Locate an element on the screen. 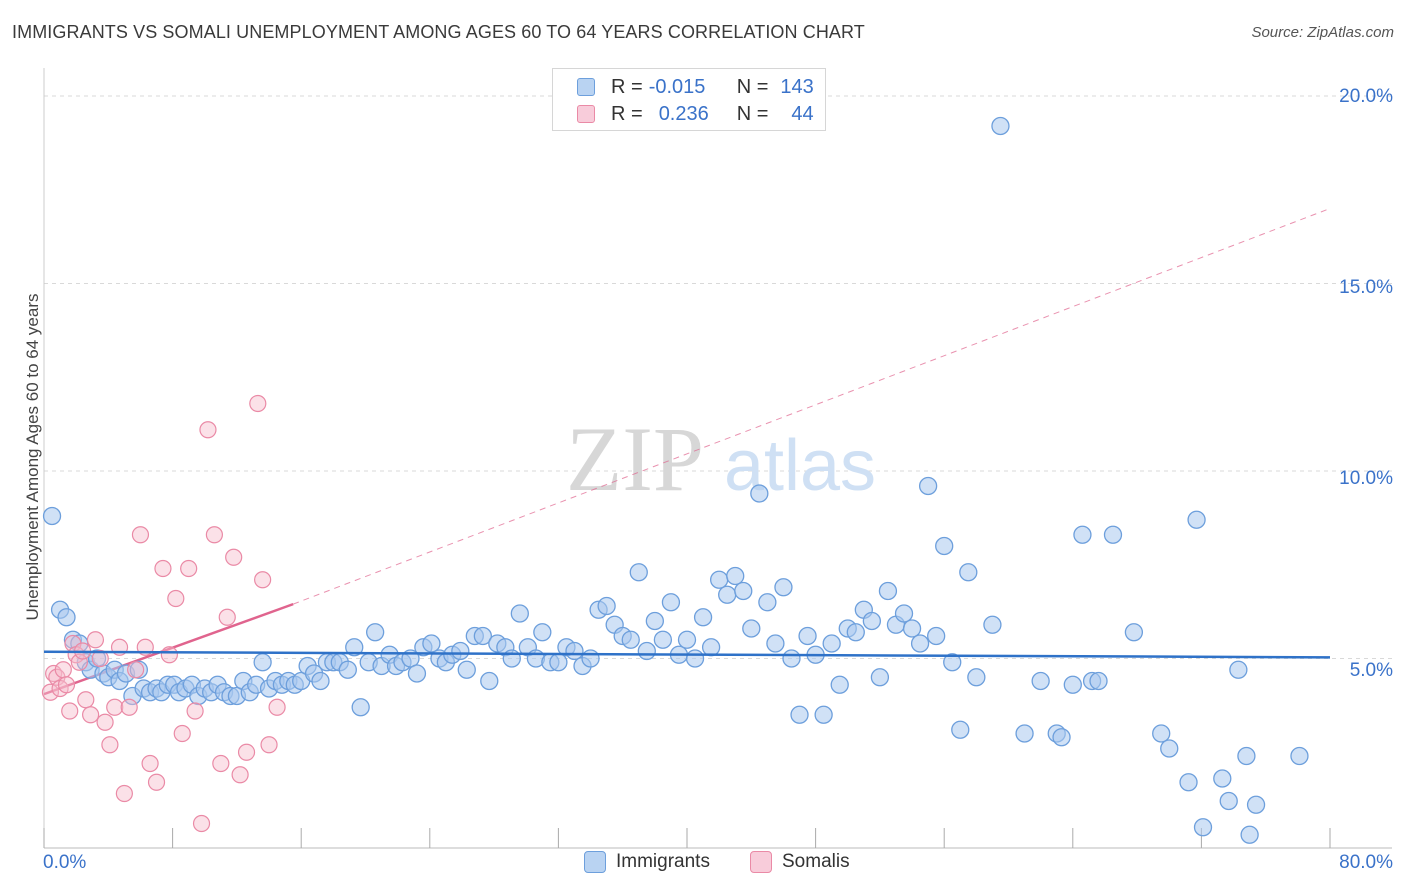 The height and width of the screenshot is (892, 1406). immigrants-legend-swatch is located at coordinates (595, 862).